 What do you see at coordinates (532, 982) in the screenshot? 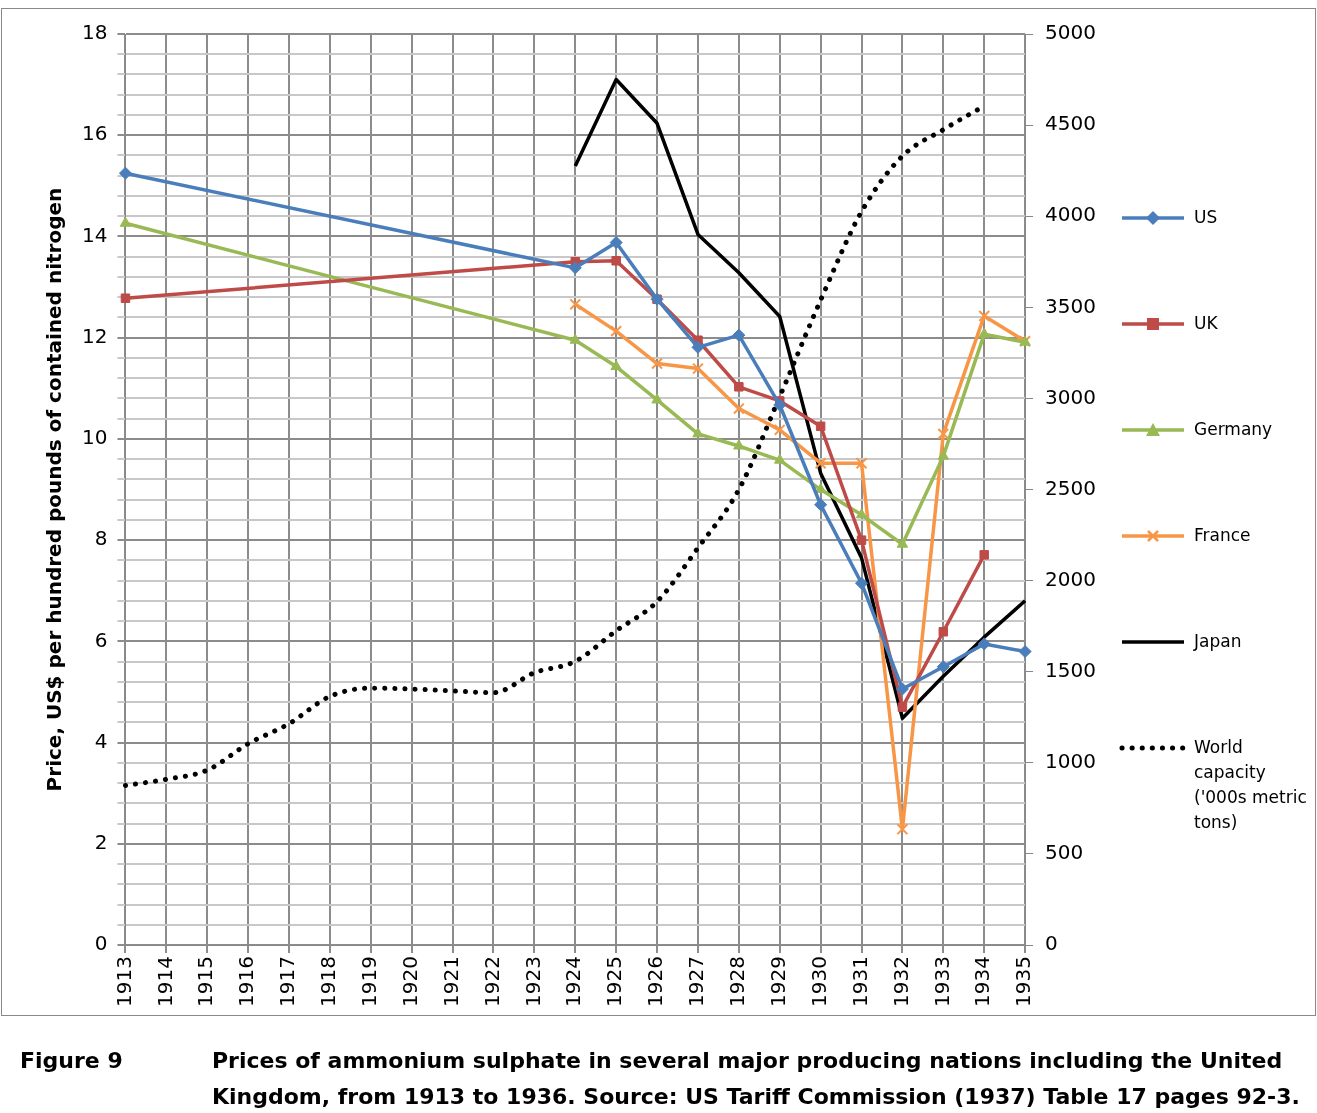
I see `x-tick-label: 1923` at bounding box center [532, 982].